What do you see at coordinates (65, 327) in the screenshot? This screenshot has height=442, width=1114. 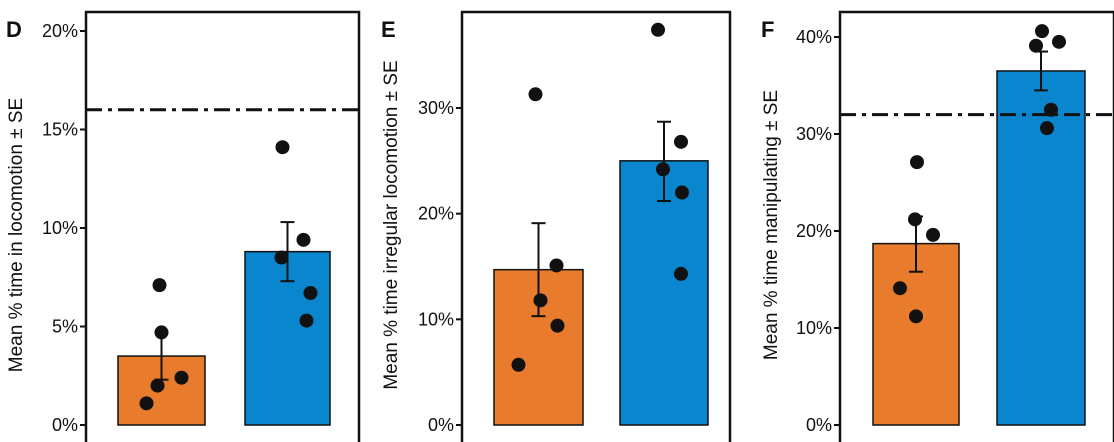 I see `y-tick-label: 5%` at bounding box center [65, 327].